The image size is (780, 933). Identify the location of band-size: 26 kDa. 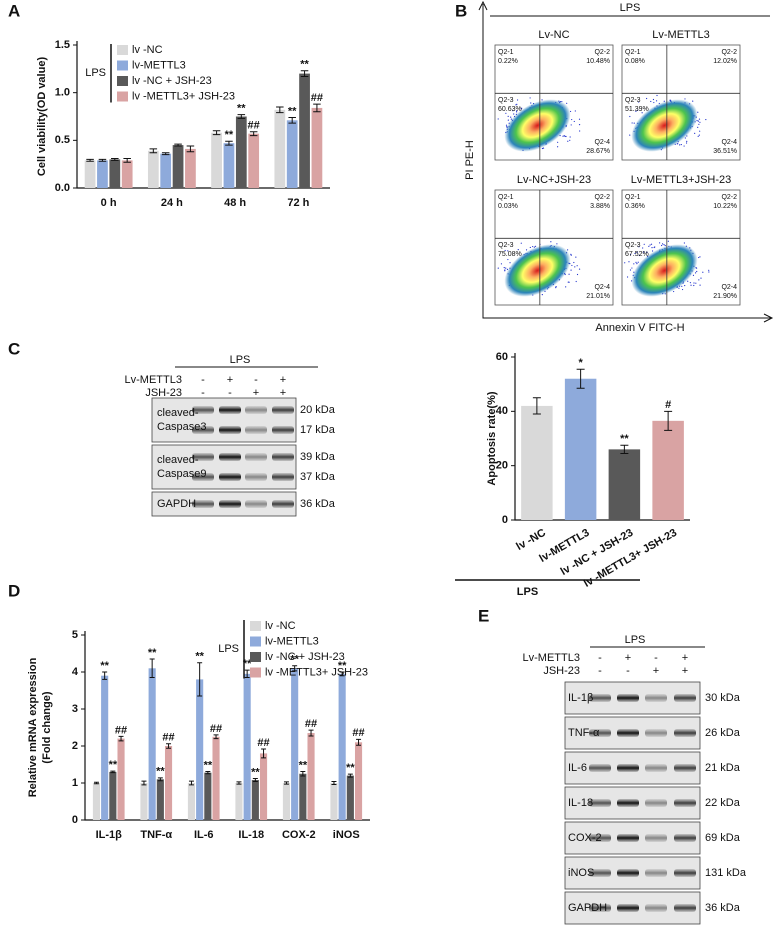
(723, 733).